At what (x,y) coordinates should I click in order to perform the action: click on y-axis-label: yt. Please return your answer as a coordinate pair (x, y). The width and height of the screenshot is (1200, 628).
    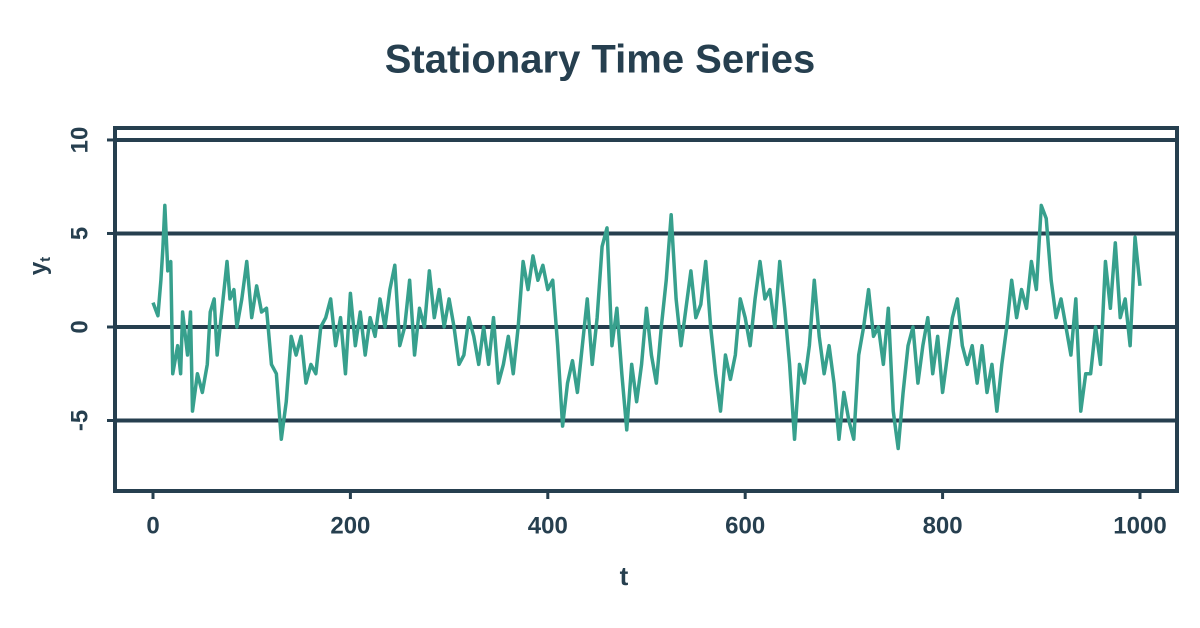
    Looking at the image, I should click on (39, 266).